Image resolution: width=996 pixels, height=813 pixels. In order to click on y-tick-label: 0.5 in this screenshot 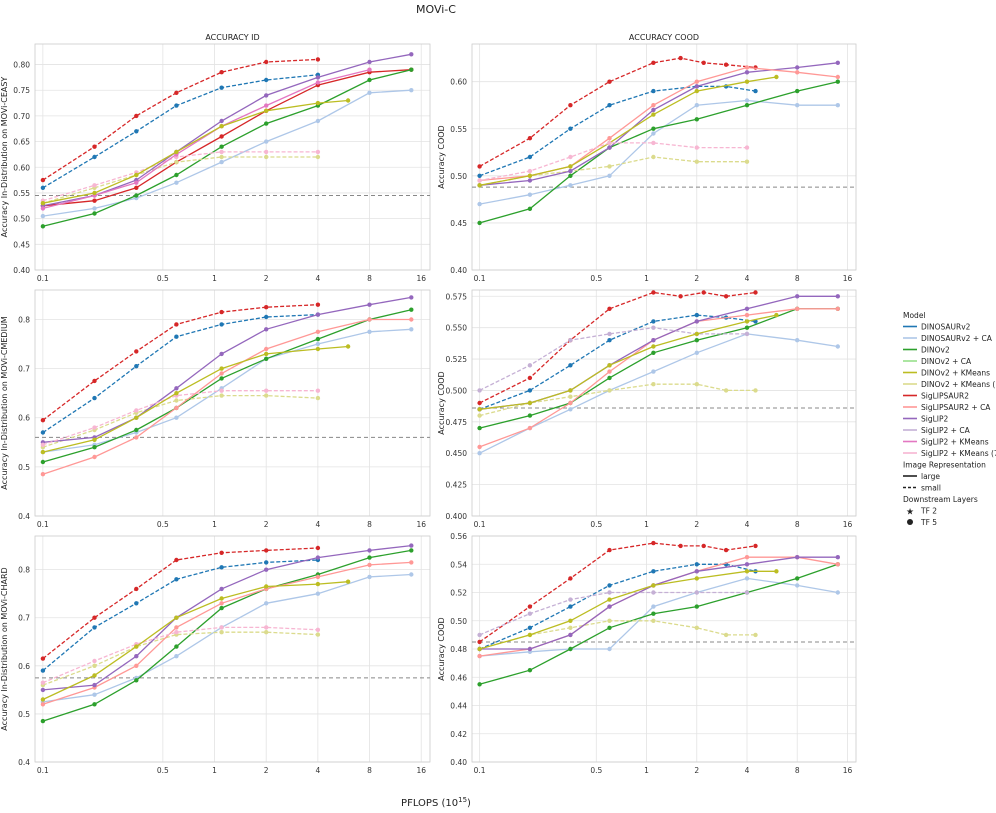, I will do `click(24, 467)`.